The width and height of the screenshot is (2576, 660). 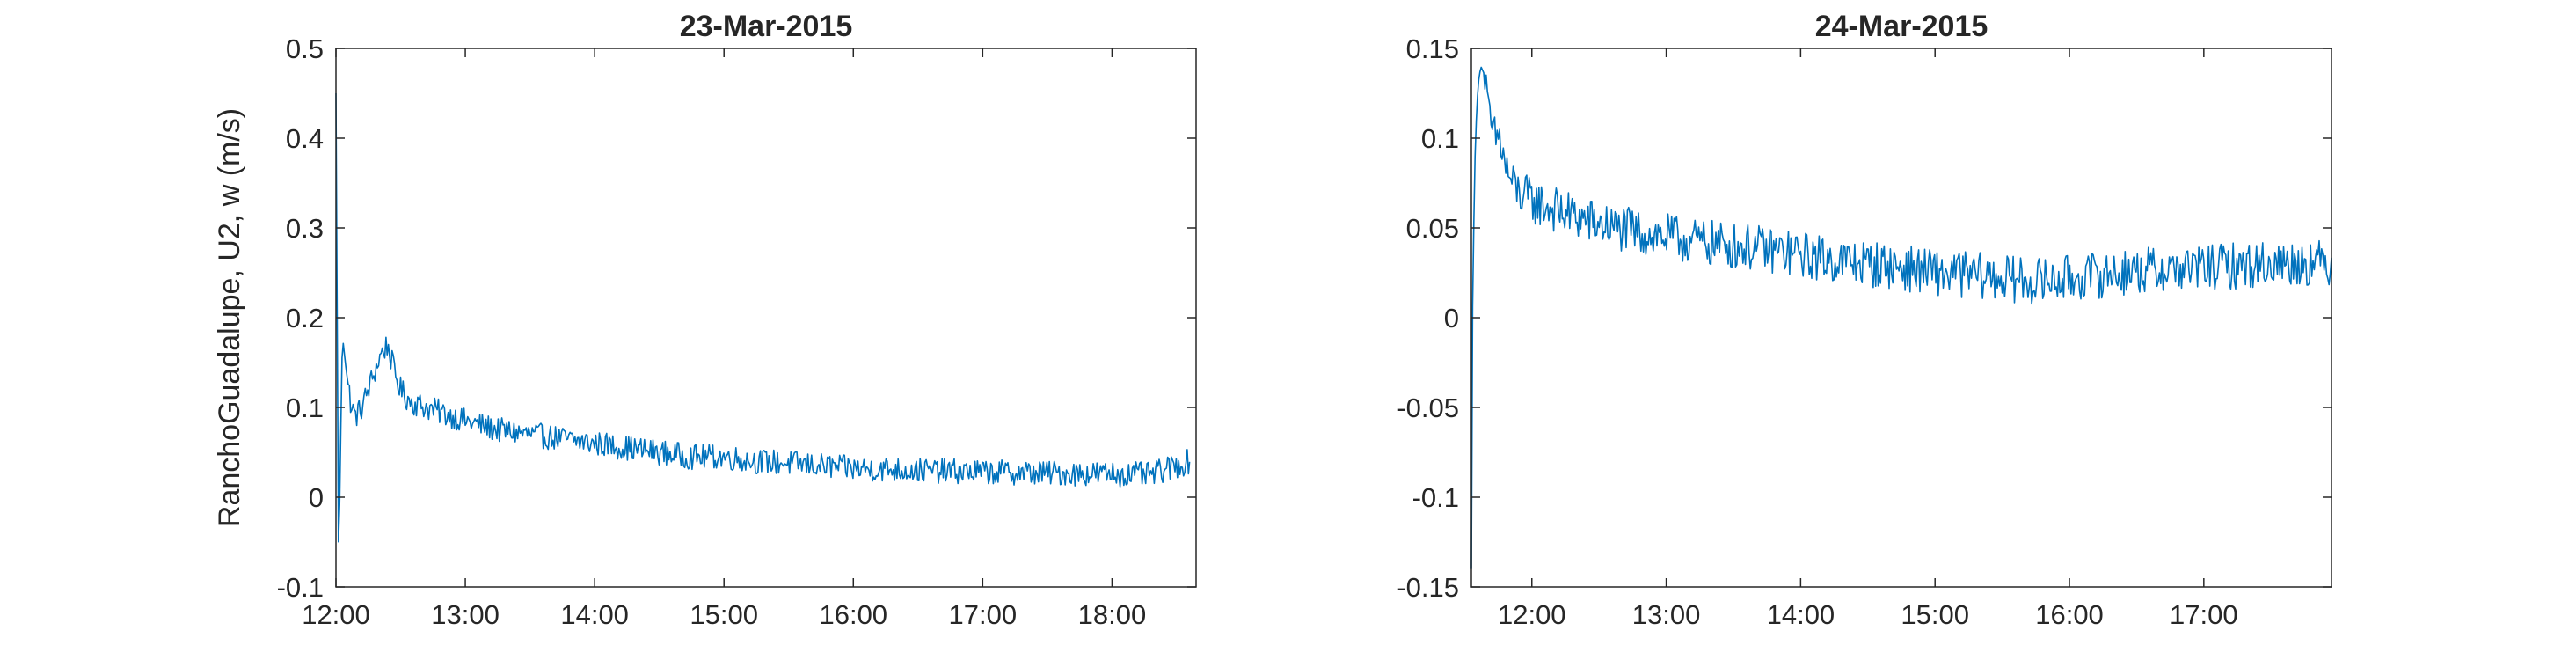 I want to click on x-tick-label: 18:00, so click(x=1112, y=615).